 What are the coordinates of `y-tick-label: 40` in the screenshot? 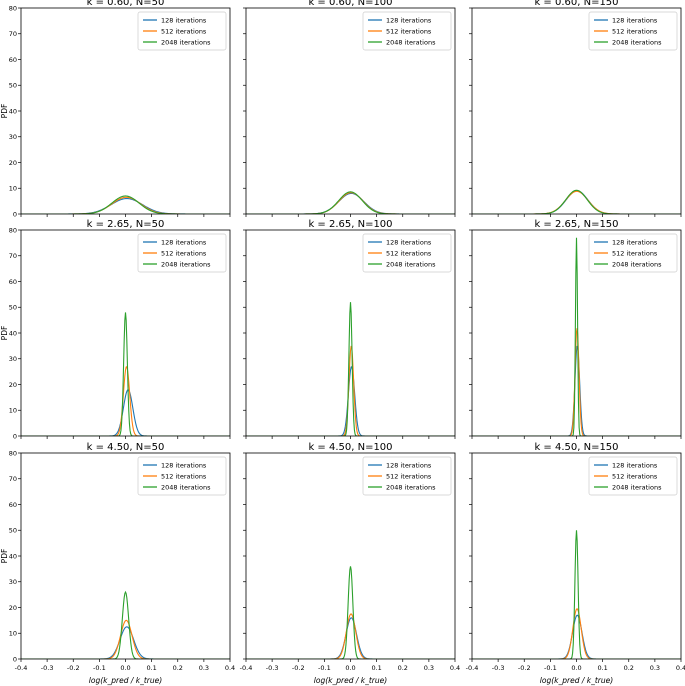 It's located at (13, 111).